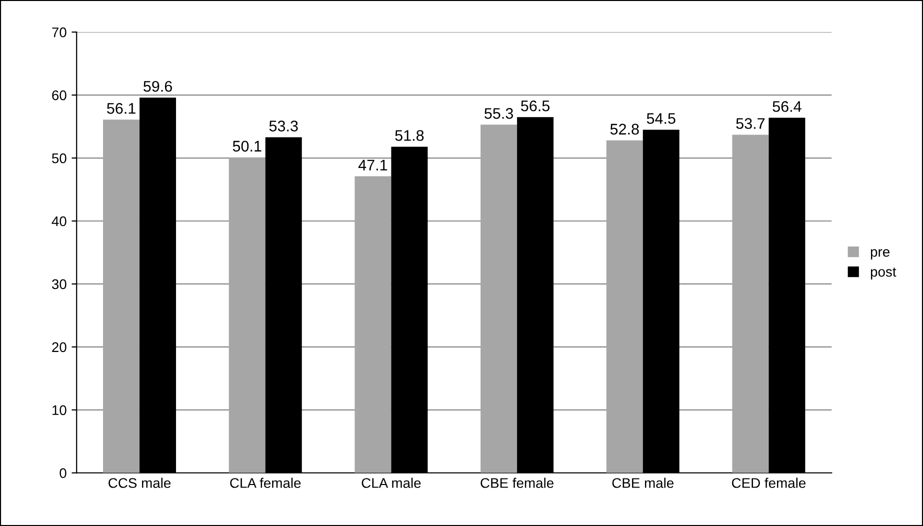  What do you see at coordinates (247, 146) in the screenshot?
I see `data-label: 50.1` at bounding box center [247, 146].